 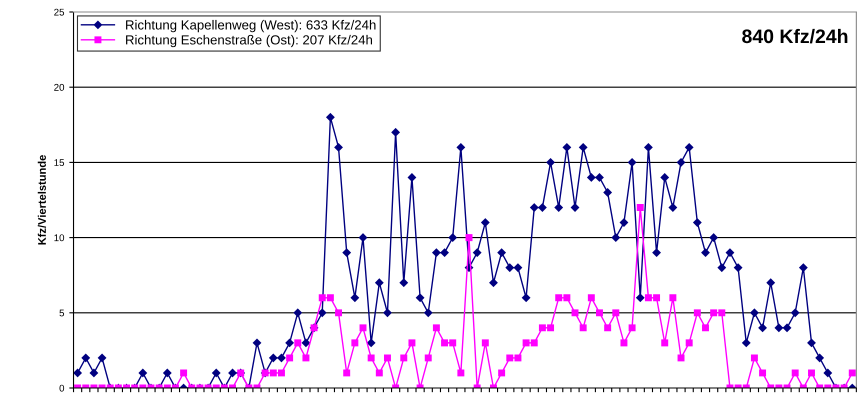 What do you see at coordinates (59, 87) in the screenshot?
I see `y-tick-label: 20` at bounding box center [59, 87].